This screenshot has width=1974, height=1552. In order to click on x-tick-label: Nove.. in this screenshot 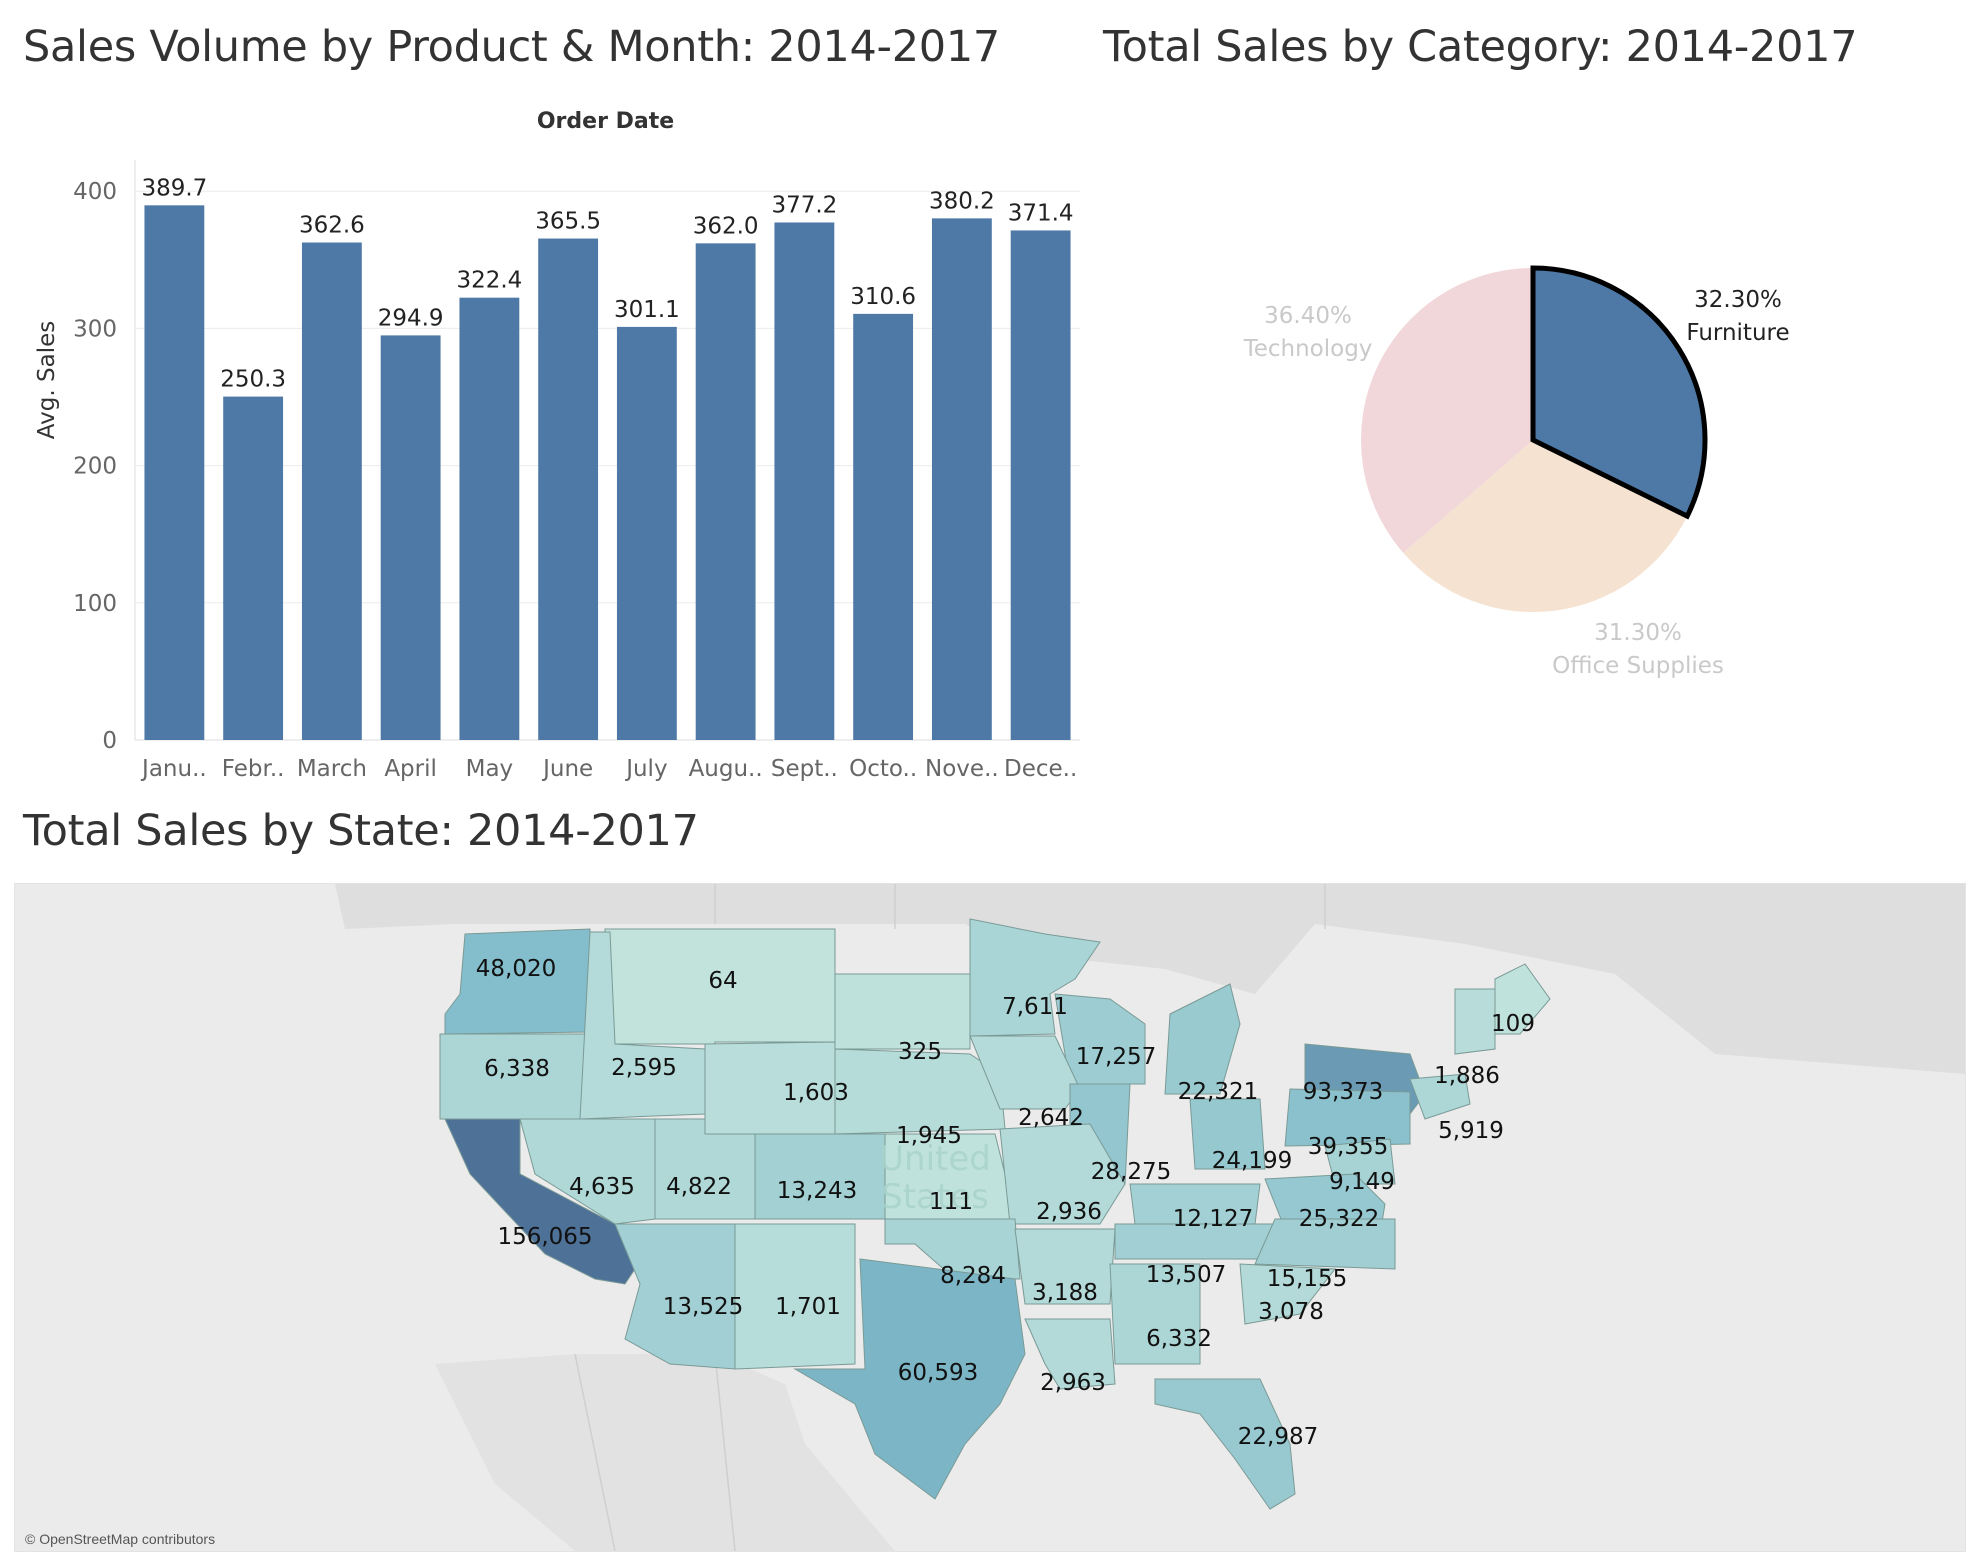, I will do `click(962, 769)`.